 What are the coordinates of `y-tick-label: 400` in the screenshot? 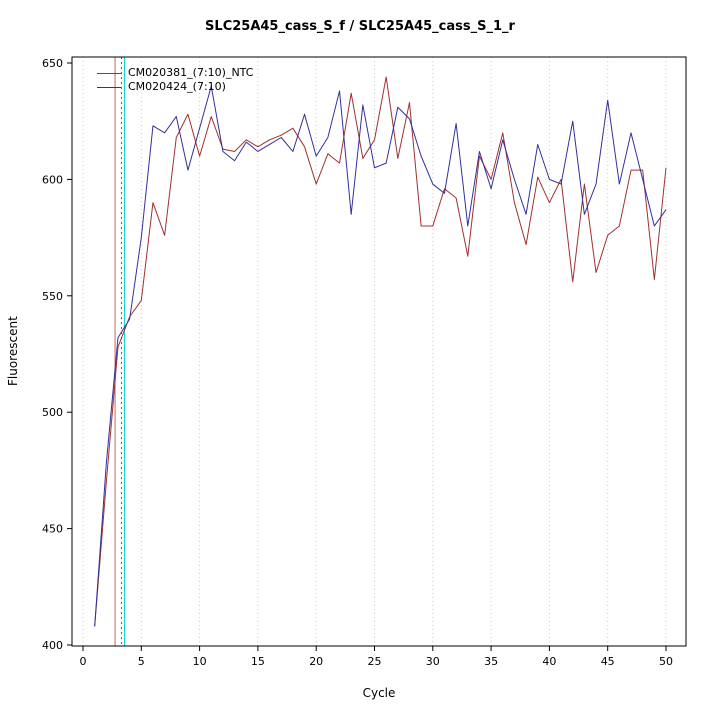 It's located at (52, 645).